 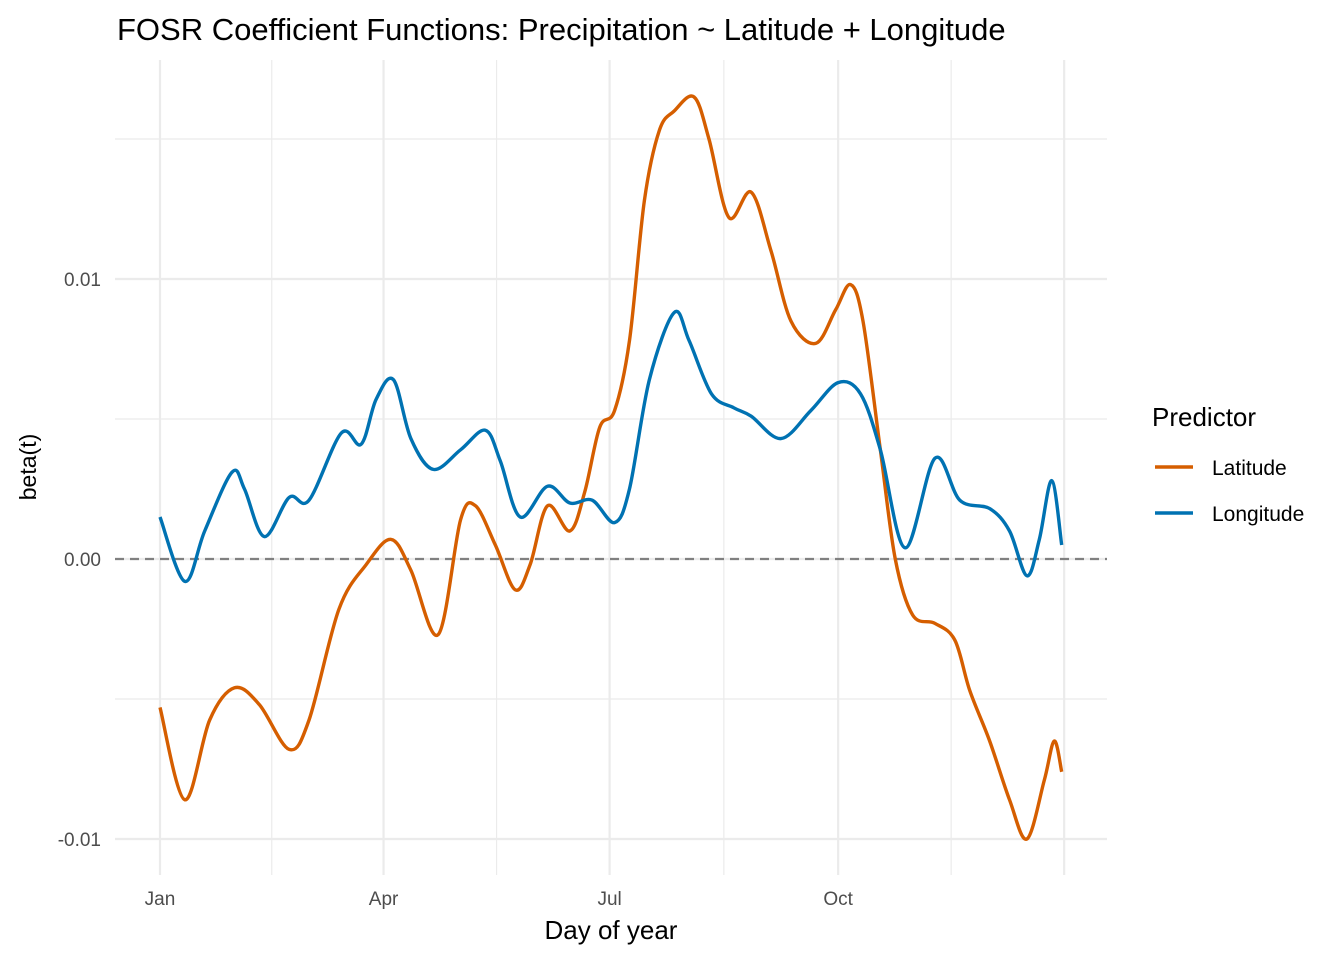 I want to click on x-tick-label: Oct, so click(x=838, y=899).